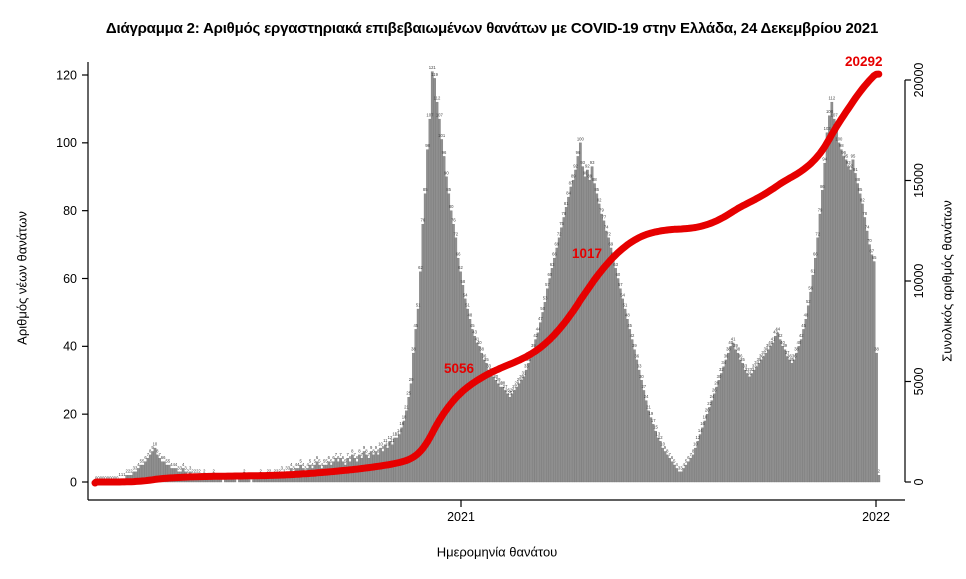  What do you see at coordinates (338, 457) in the screenshot?
I see `bar-label: 6` at bounding box center [338, 457].